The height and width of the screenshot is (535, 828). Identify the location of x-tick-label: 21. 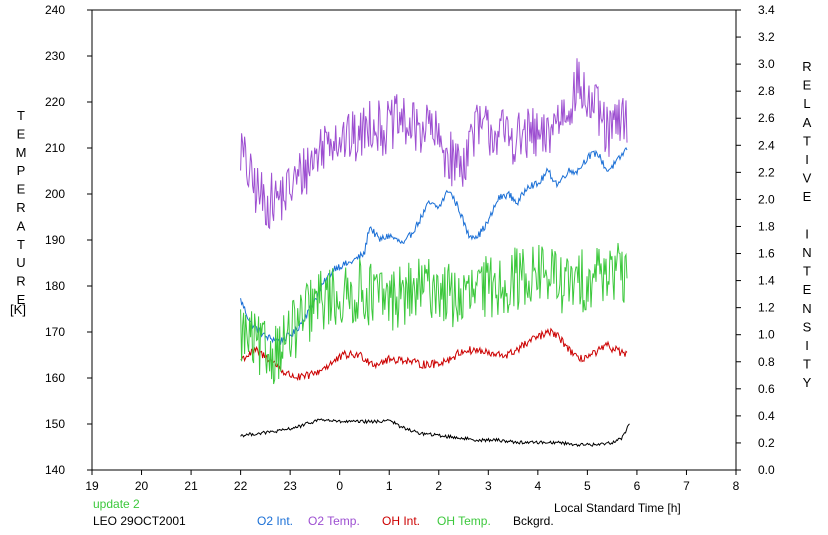
(191, 486).